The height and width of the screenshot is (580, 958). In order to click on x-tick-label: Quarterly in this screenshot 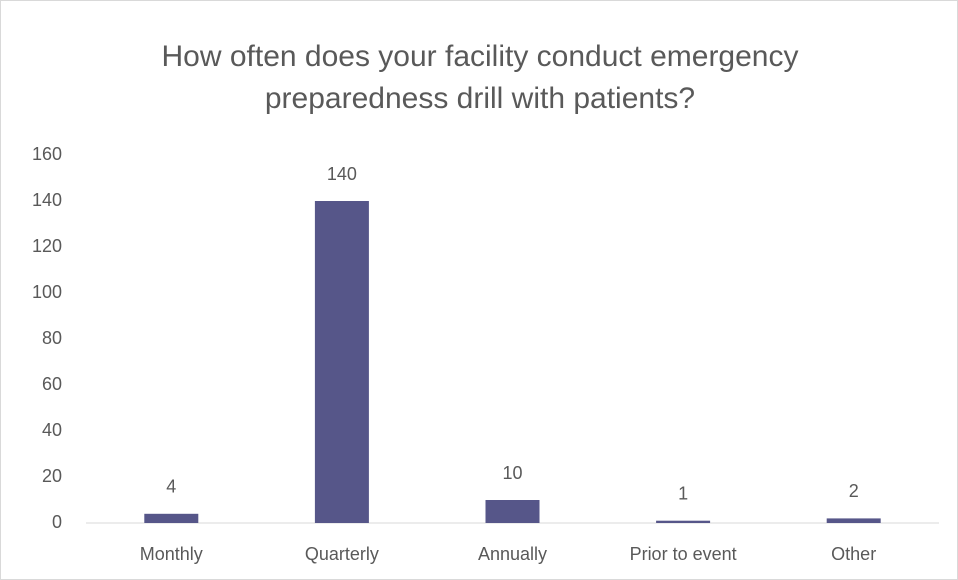, I will do `click(342, 554)`.